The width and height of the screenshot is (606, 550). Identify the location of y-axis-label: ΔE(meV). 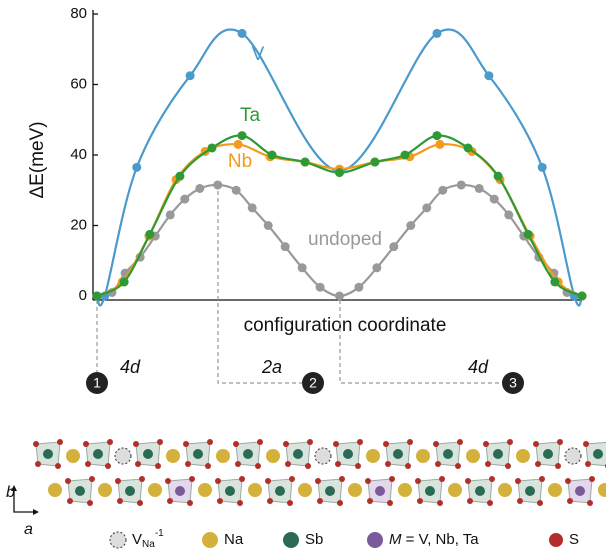
(37, 159).